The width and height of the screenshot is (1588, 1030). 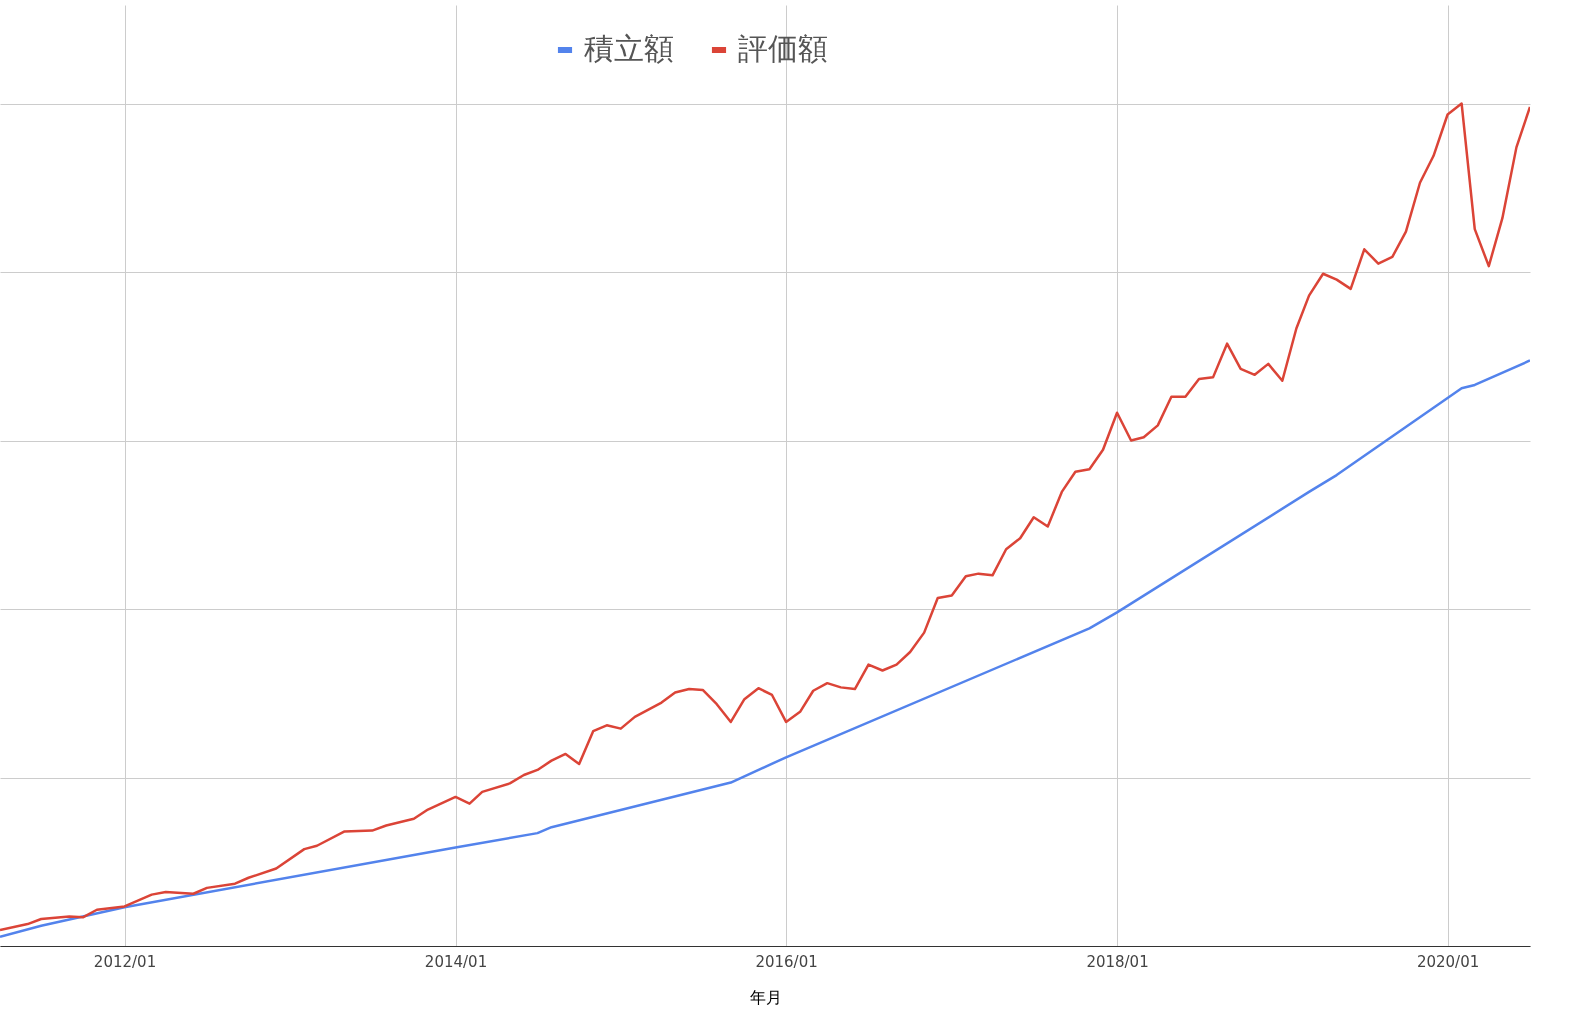 What do you see at coordinates (765, 997) in the screenshot?
I see `x-axis-title: 年月` at bounding box center [765, 997].